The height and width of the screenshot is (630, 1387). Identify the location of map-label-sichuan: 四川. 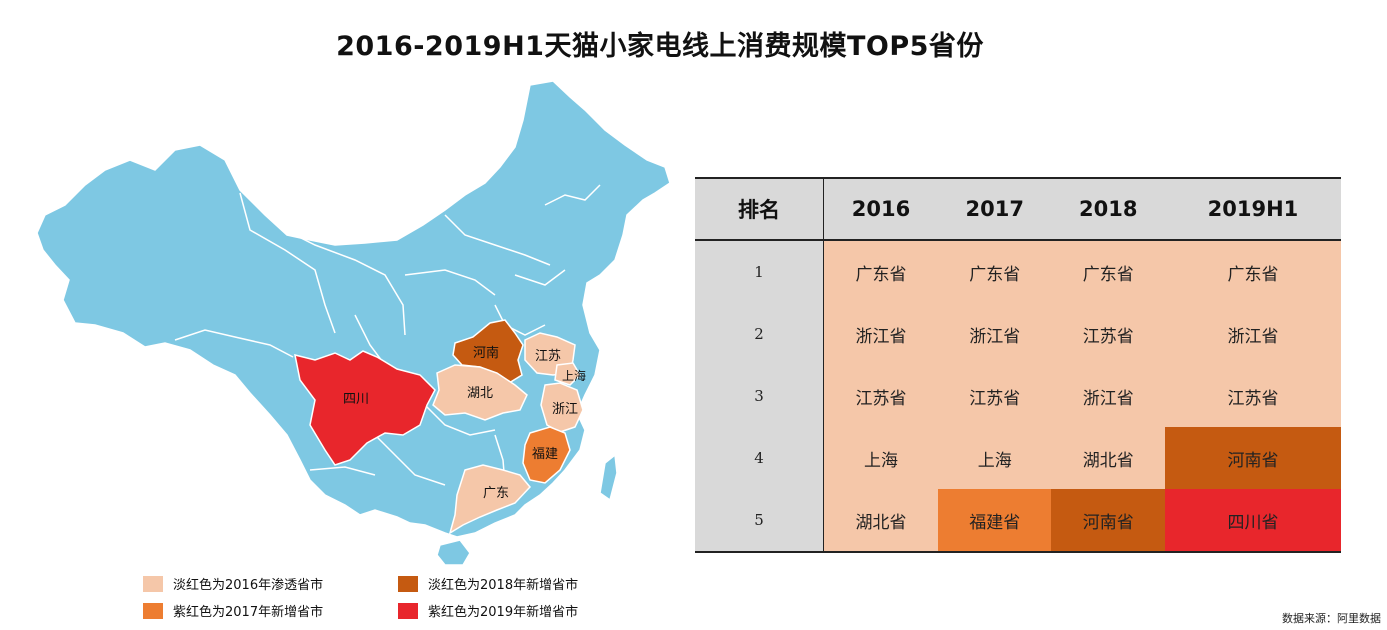
(356, 399).